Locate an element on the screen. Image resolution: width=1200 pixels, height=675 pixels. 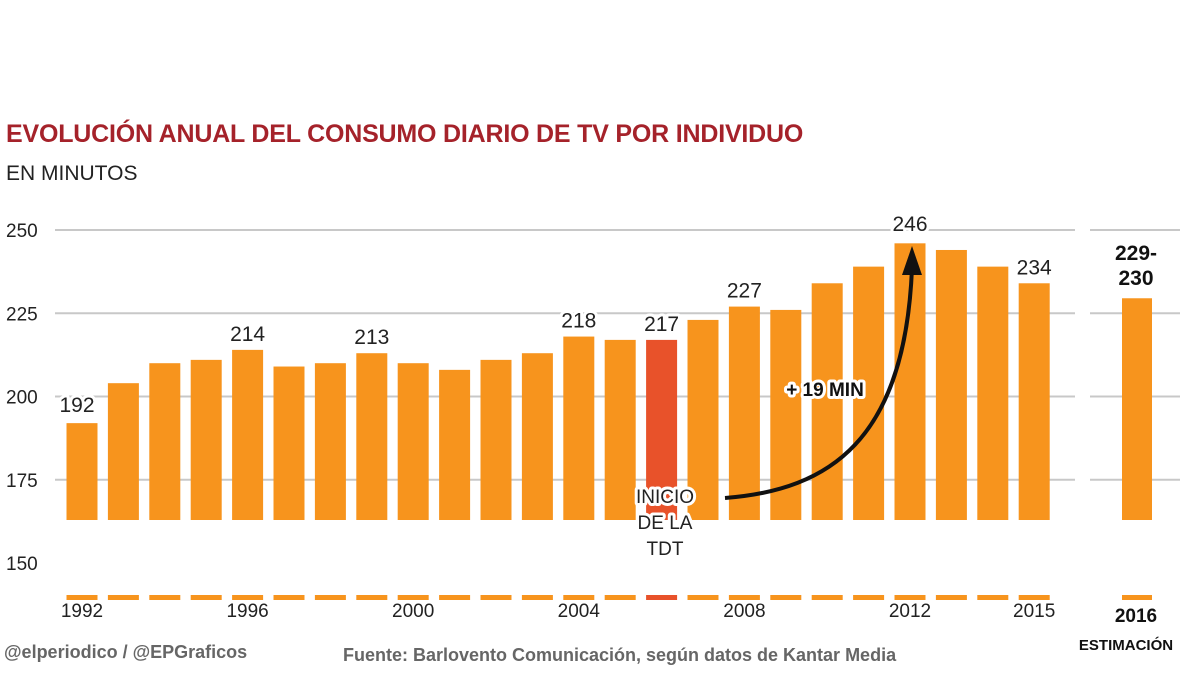
estimate-year-label: 2016 is located at coordinates (1136, 616).